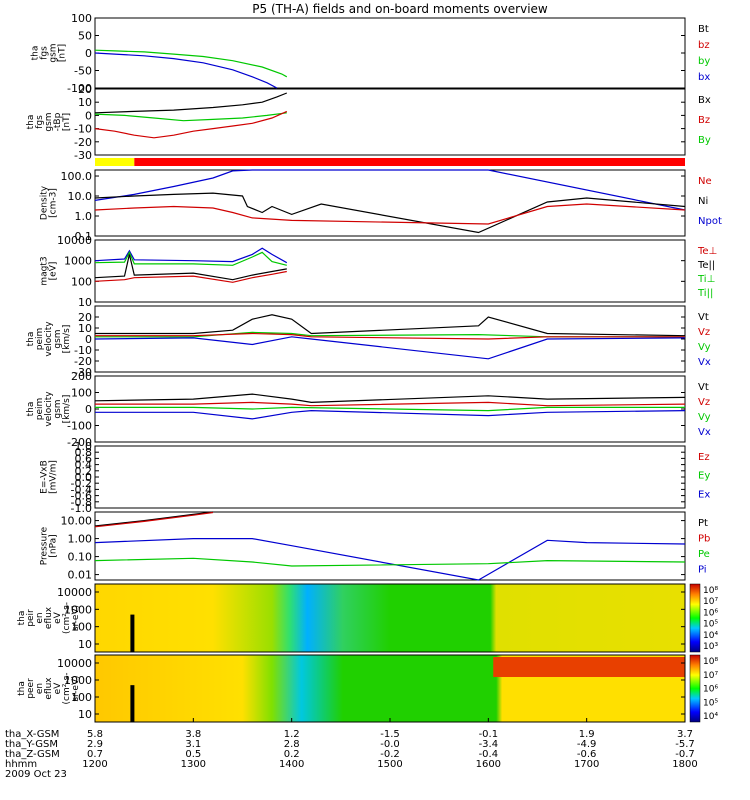  Describe the element at coordinates (704, 61) in the screenshot. I see `legend-entry: by` at that location.